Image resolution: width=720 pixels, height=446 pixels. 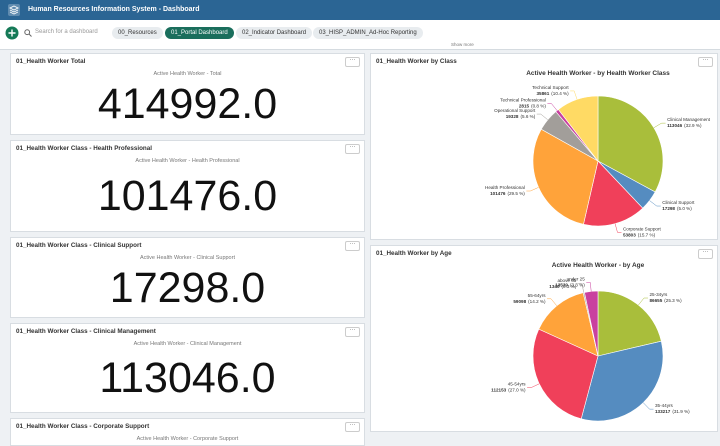 I want to click on slice-value-label: 86655 (25.3 %), so click(x=665, y=300).